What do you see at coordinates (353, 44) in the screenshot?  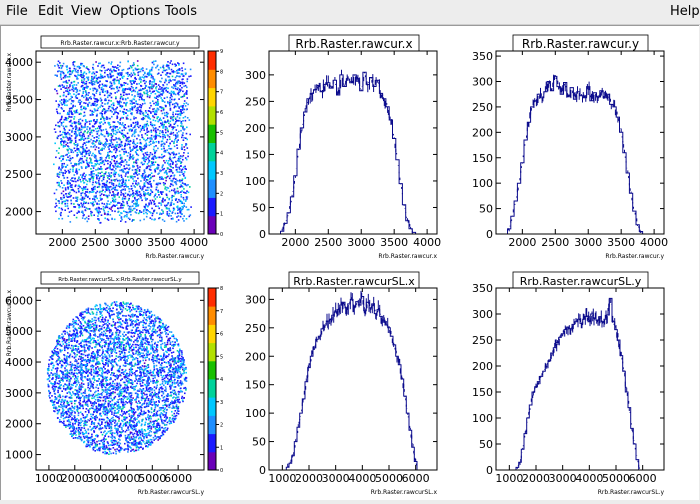 I see `chart-title: Rrb.Raster.rawcur.x` at bounding box center [353, 44].